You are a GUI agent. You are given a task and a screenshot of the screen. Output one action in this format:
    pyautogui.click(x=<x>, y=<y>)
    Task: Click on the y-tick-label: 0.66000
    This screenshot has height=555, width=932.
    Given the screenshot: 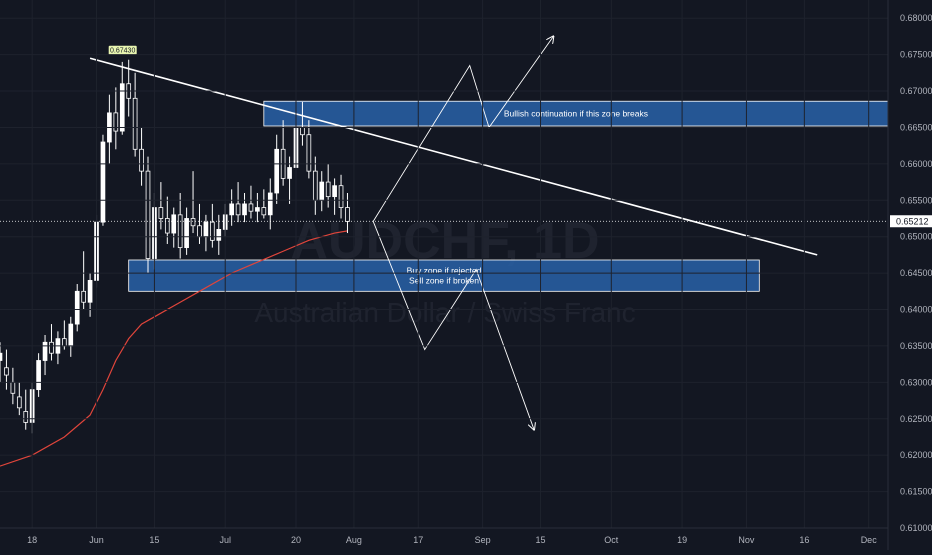 What is the action you would take?
    pyautogui.click(x=916, y=164)
    